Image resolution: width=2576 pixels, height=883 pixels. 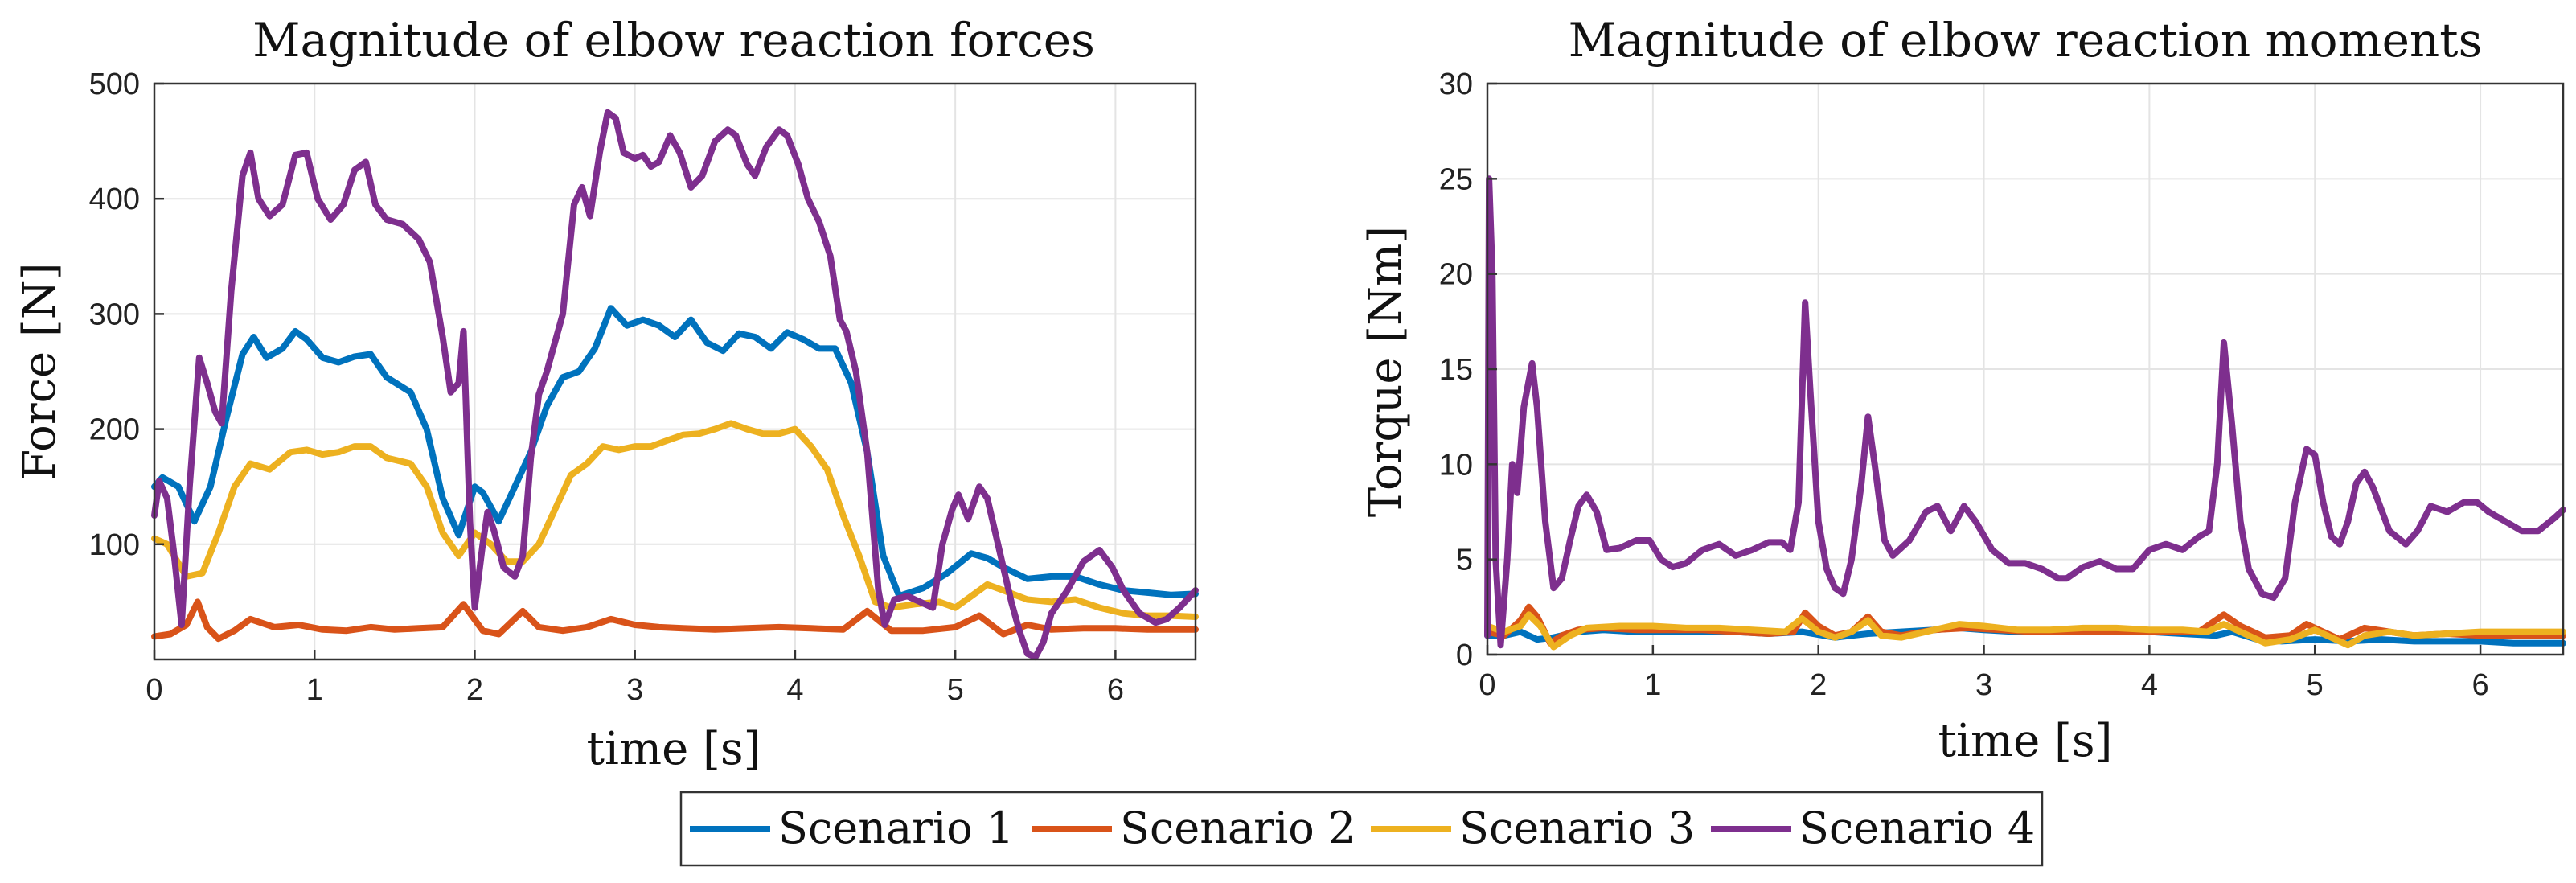 I want to click on torque-chart-title: Magnitude of elbow reaction moments, so click(x=2026, y=40).